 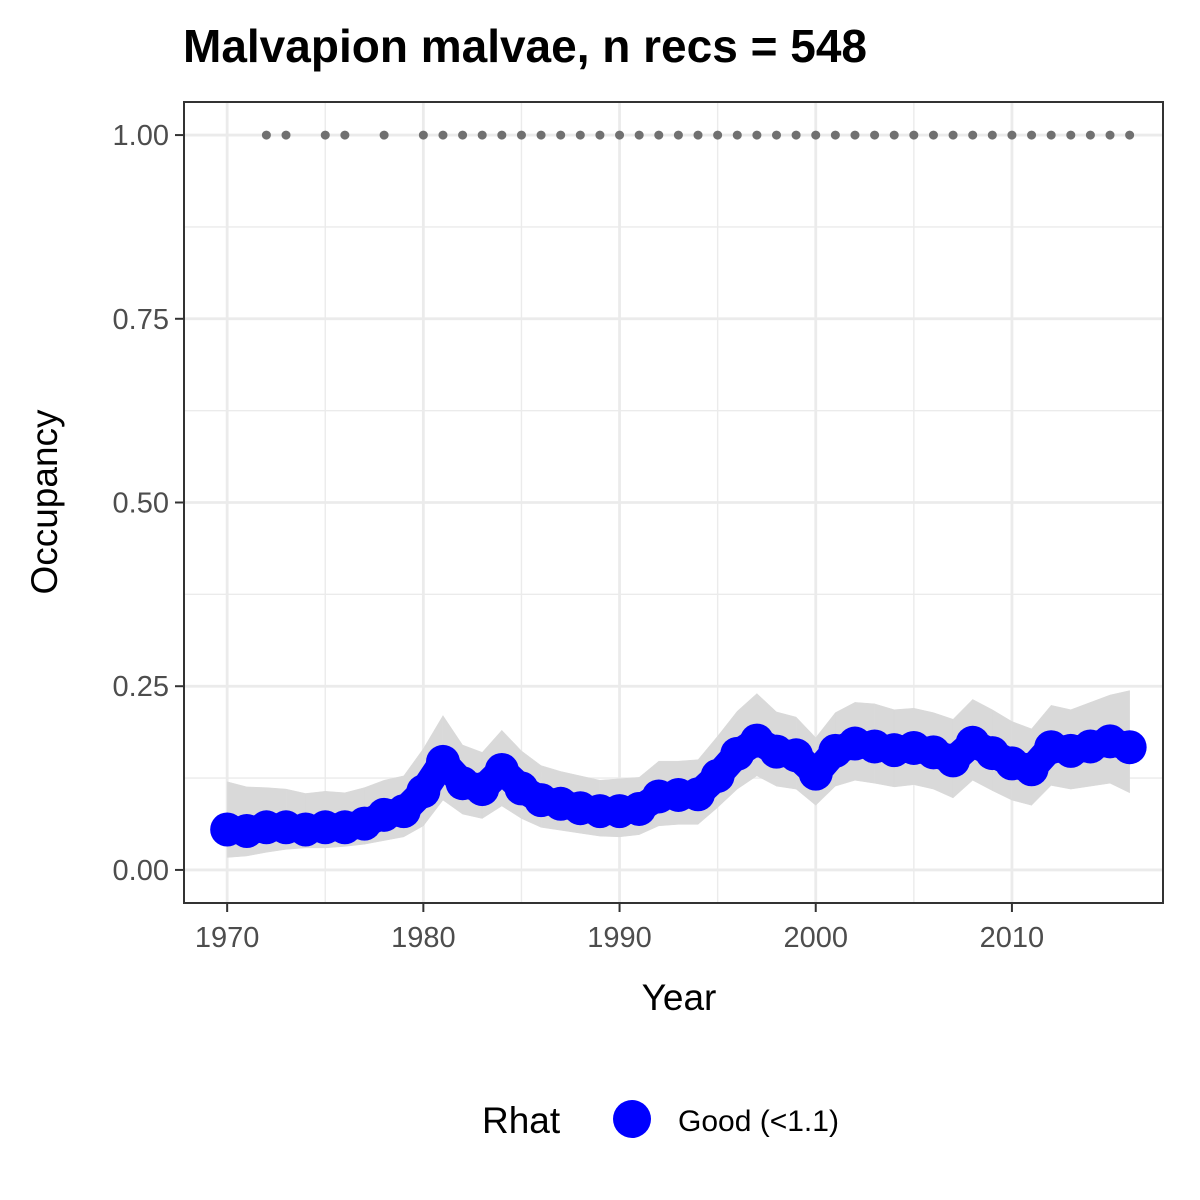 I want to click on y-tick-label: 0.25, so click(x=141, y=687).